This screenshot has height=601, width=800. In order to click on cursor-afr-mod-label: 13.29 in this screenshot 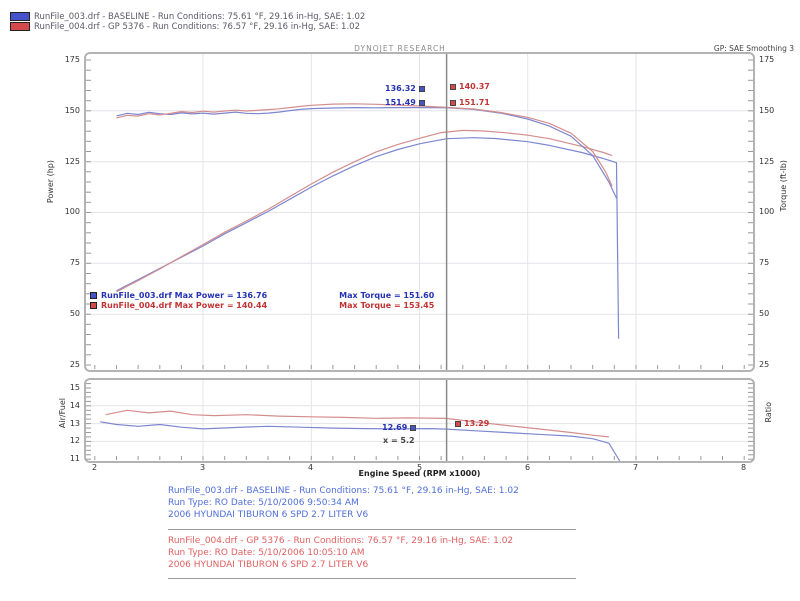, I will do `click(472, 423)`.